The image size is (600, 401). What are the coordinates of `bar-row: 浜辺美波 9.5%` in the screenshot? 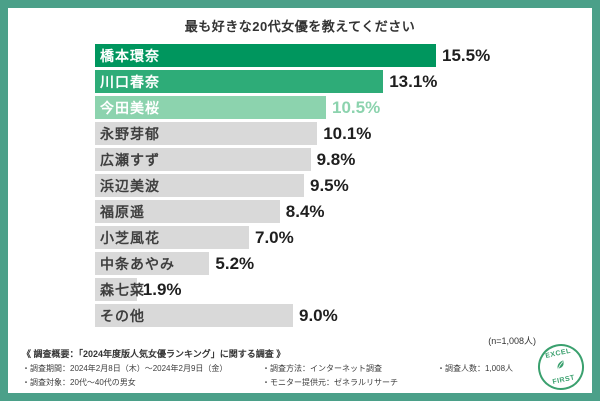 It's located at (343, 185).